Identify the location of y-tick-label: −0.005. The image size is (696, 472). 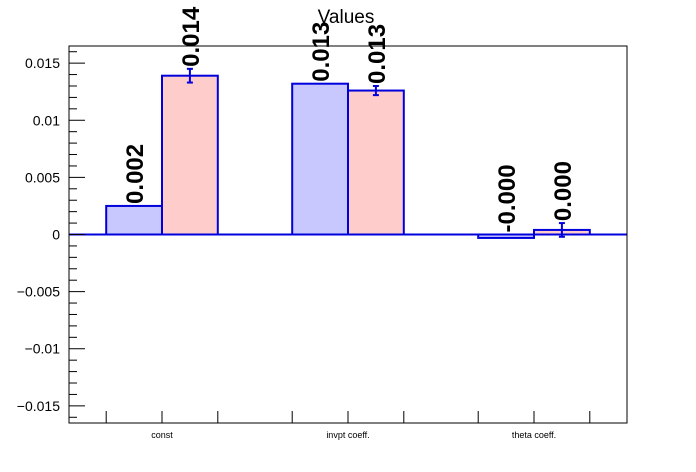
(38, 292).